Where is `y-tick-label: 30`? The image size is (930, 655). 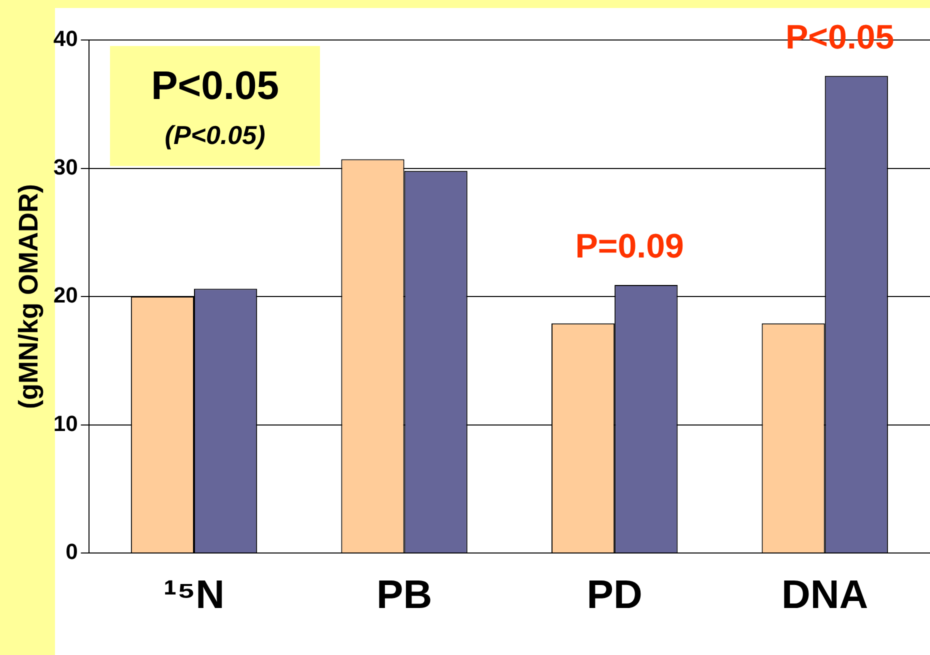
y-tick-label: 30 is located at coordinates (65, 167).